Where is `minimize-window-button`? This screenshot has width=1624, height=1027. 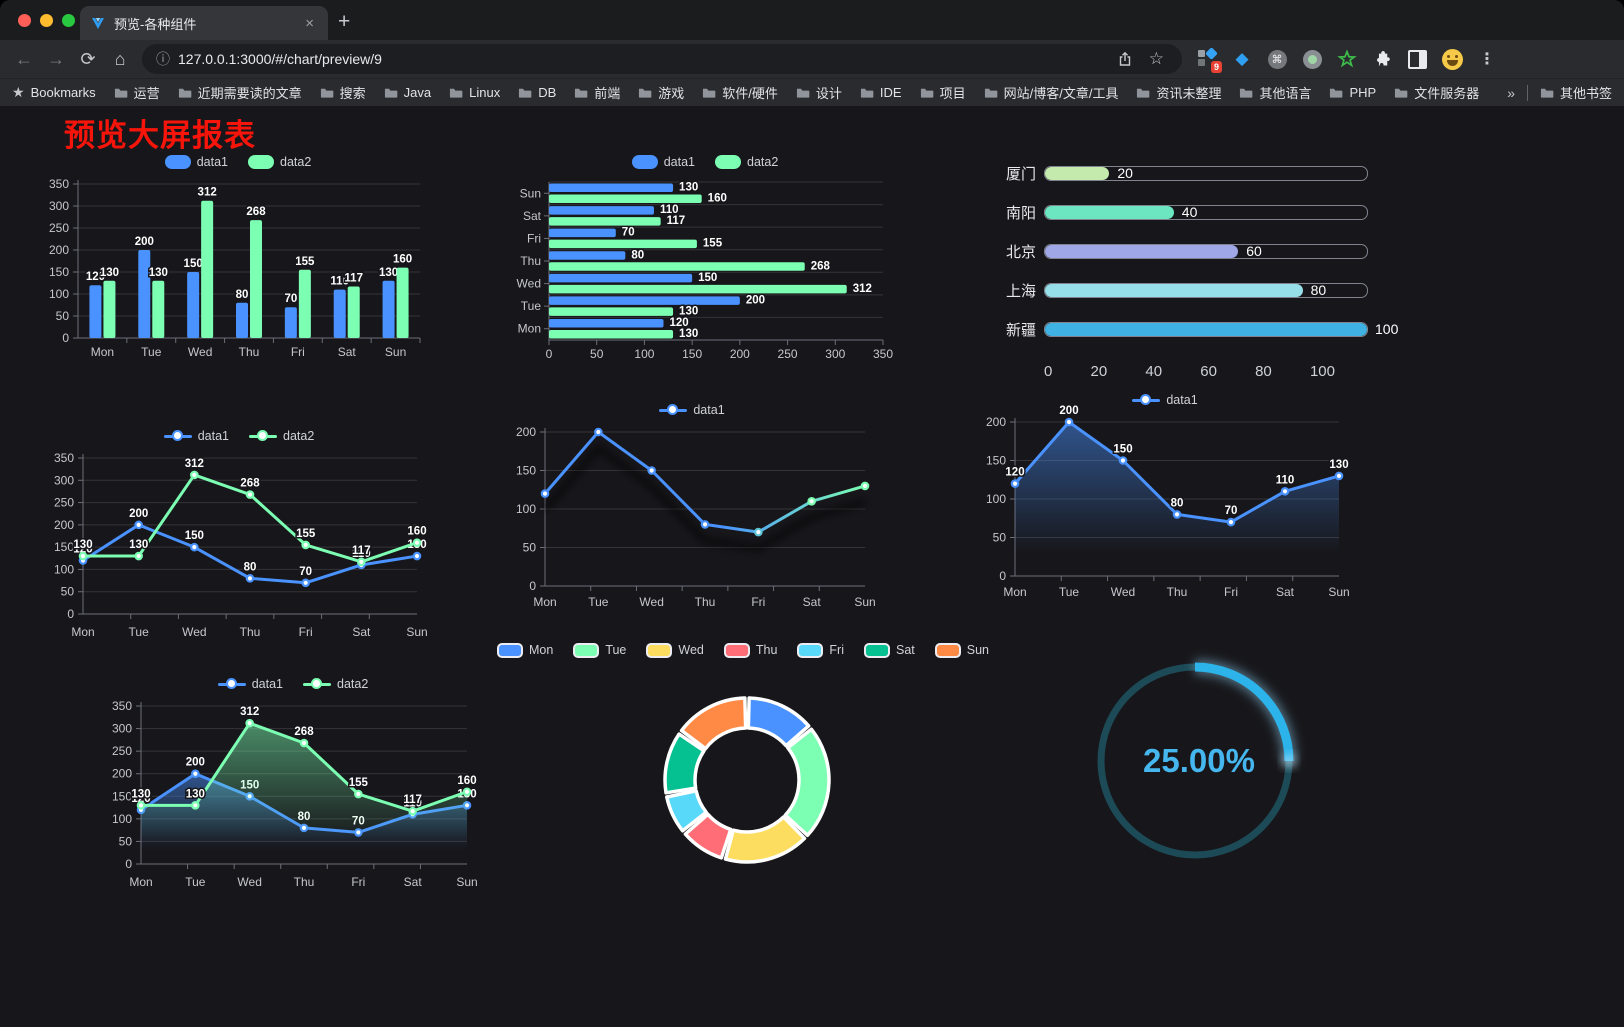
minimize-window-button is located at coordinates (46, 20).